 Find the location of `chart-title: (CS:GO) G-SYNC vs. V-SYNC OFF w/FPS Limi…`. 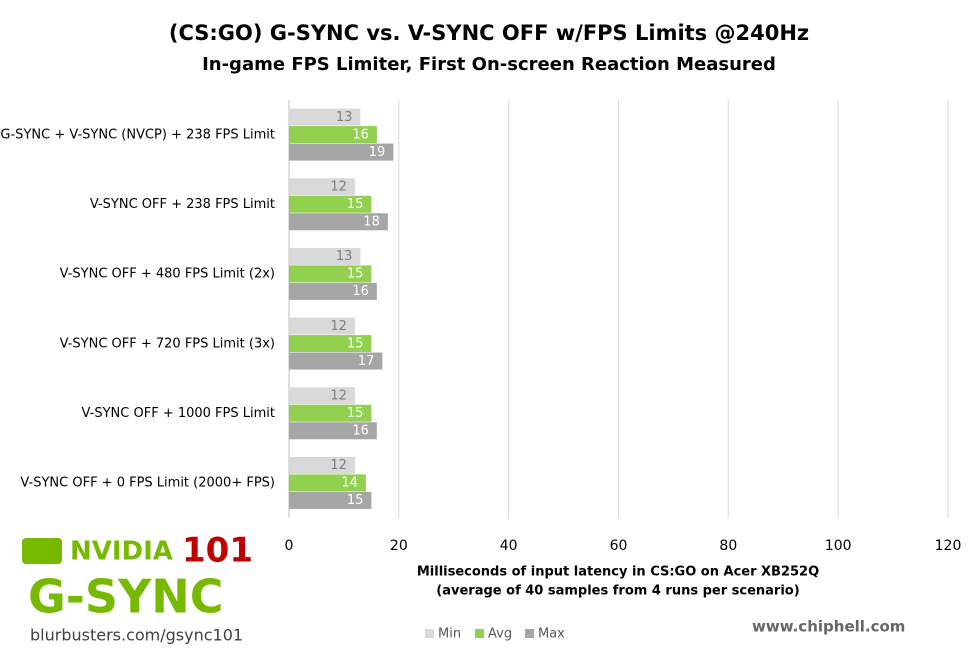

chart-title: (CS:GO) G-SYNC vs. V-SYNC OFF w/FPS Limi… is located at coordinates (489, 33).